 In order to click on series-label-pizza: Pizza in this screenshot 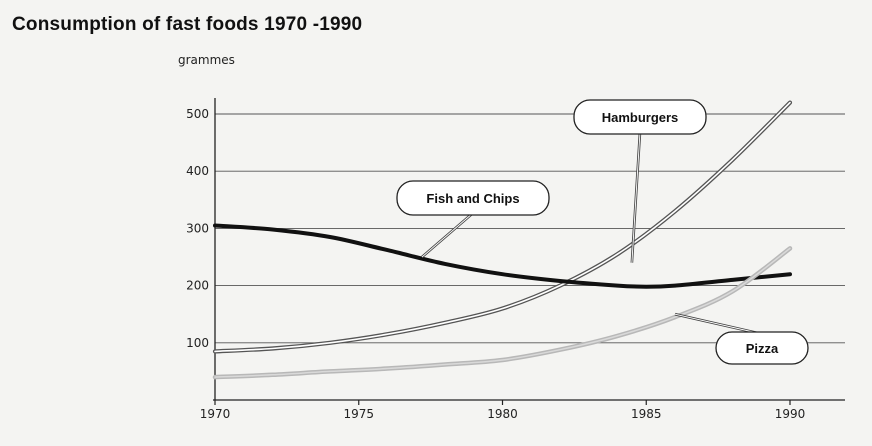, I will do `click(762, 348)`.